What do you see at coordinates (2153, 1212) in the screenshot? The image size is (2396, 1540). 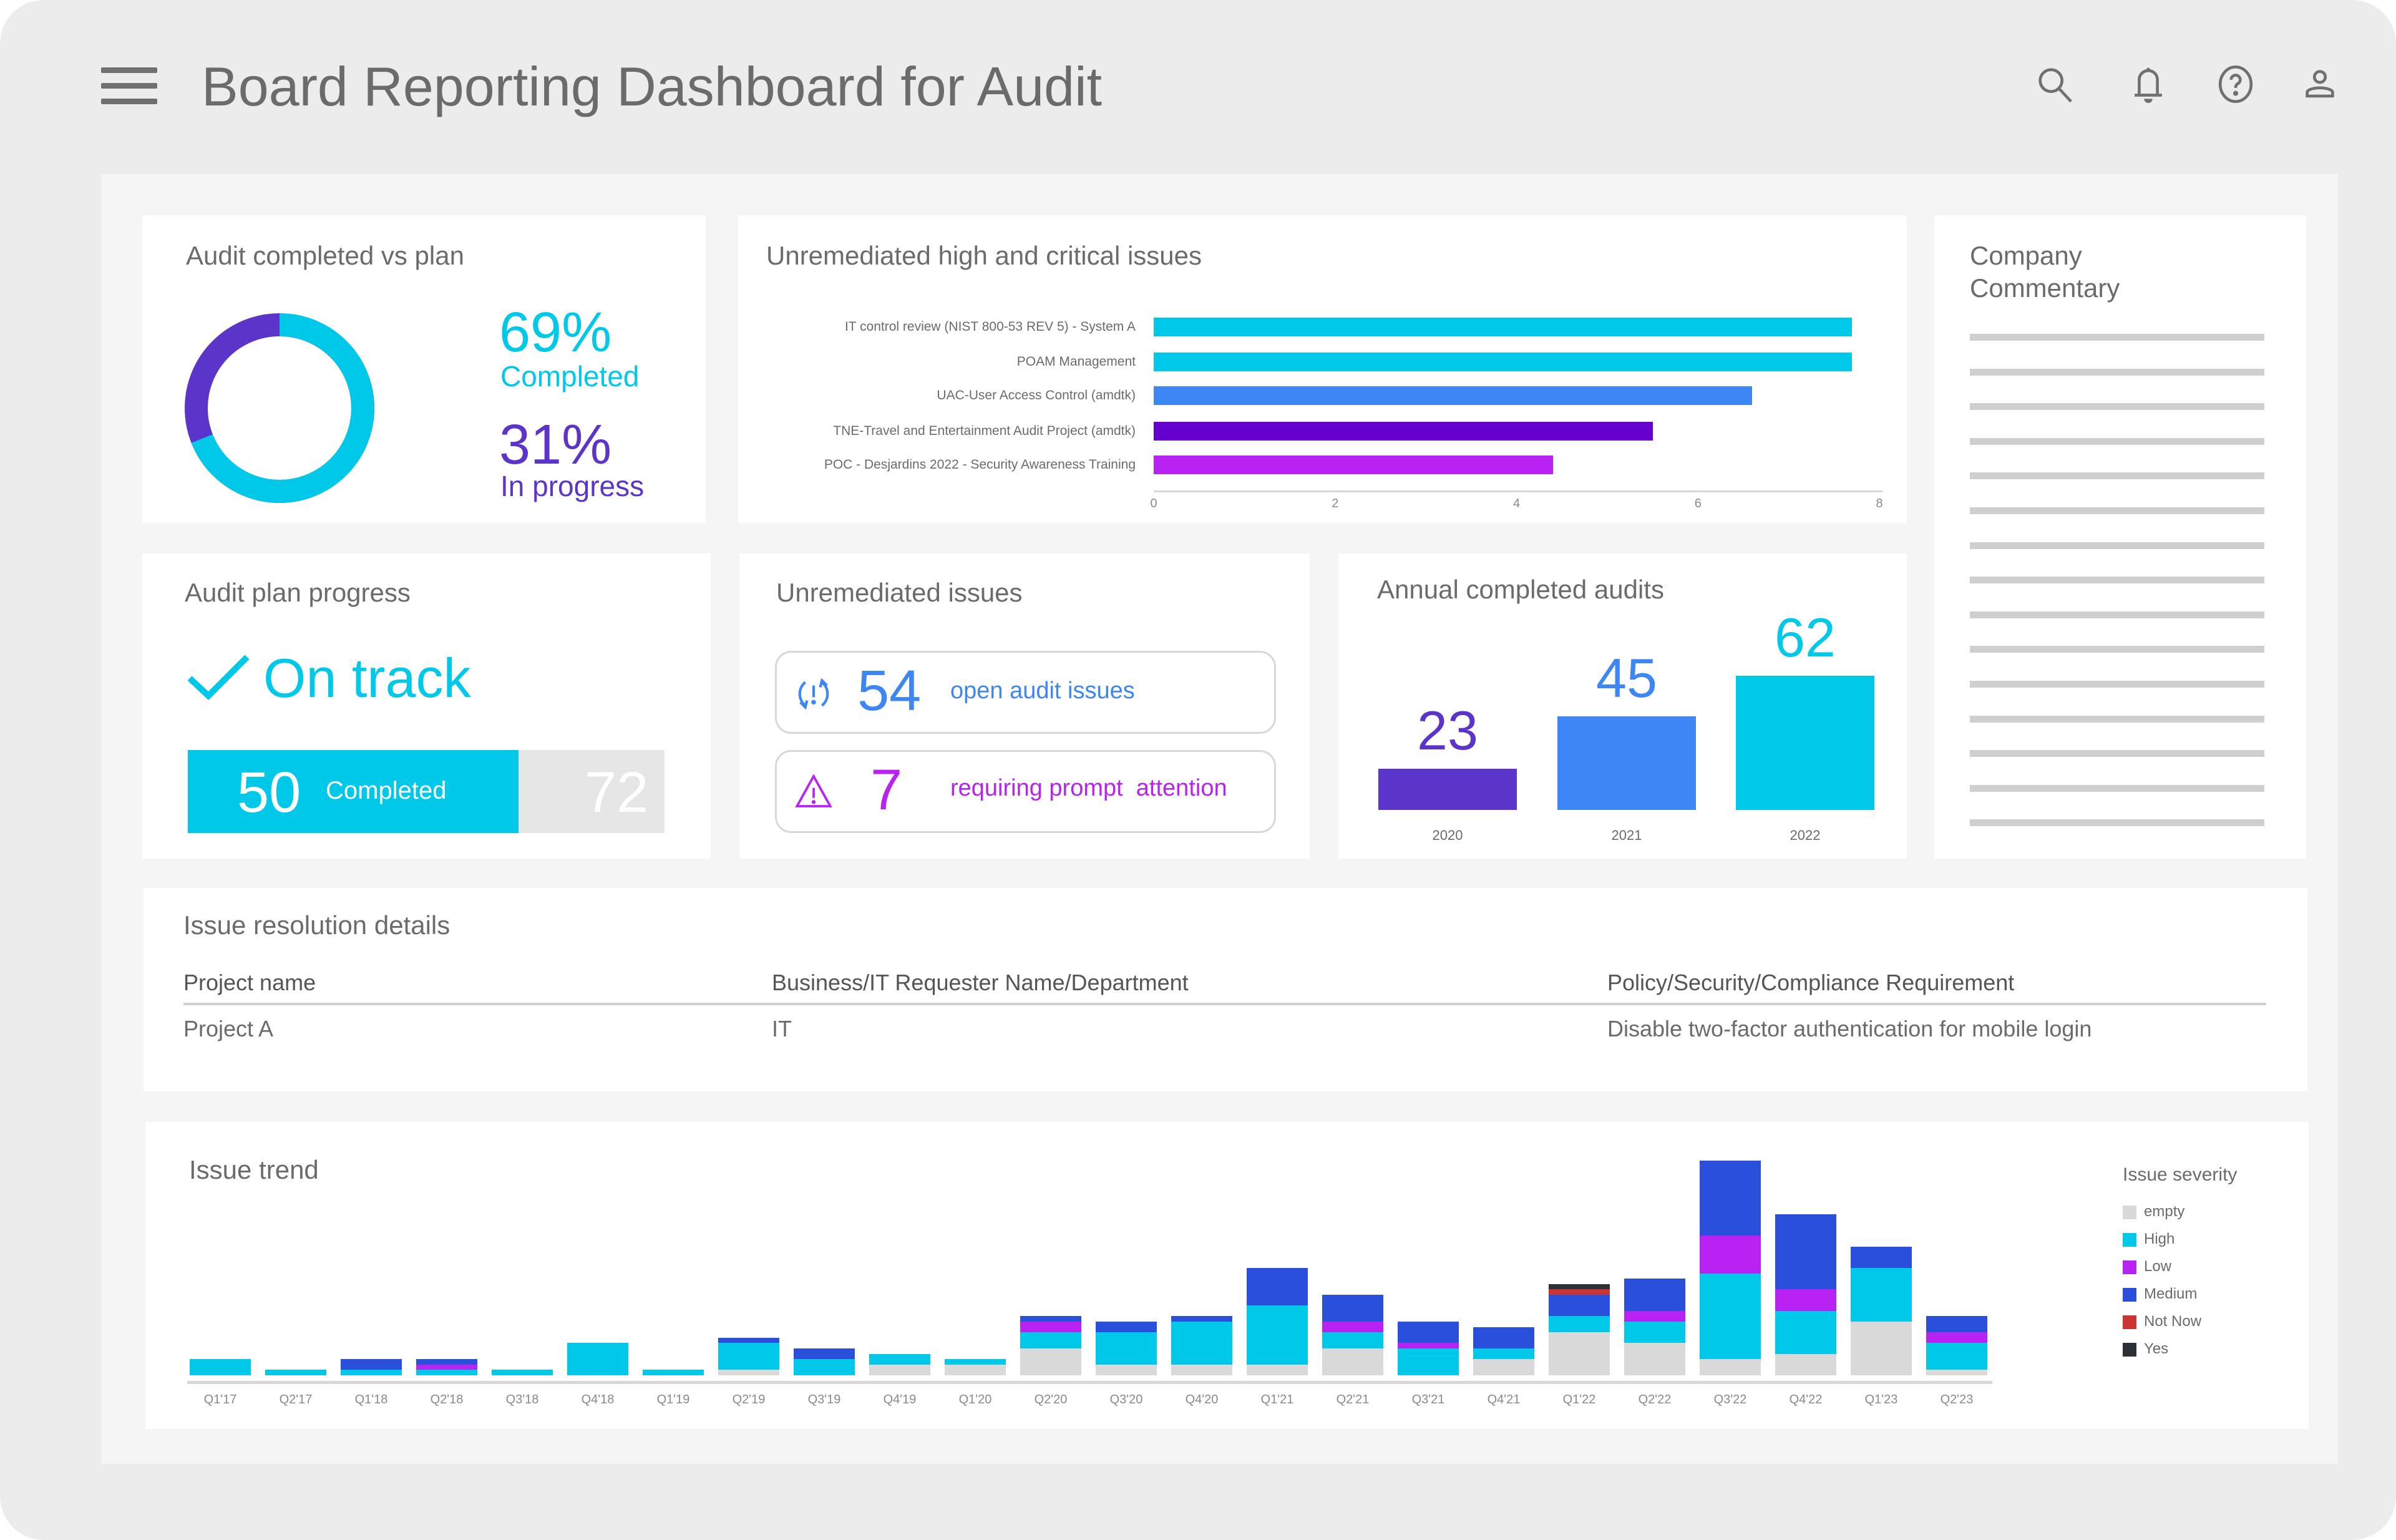 I see `legend-item: empty` at bounding box center [2153, 1212].